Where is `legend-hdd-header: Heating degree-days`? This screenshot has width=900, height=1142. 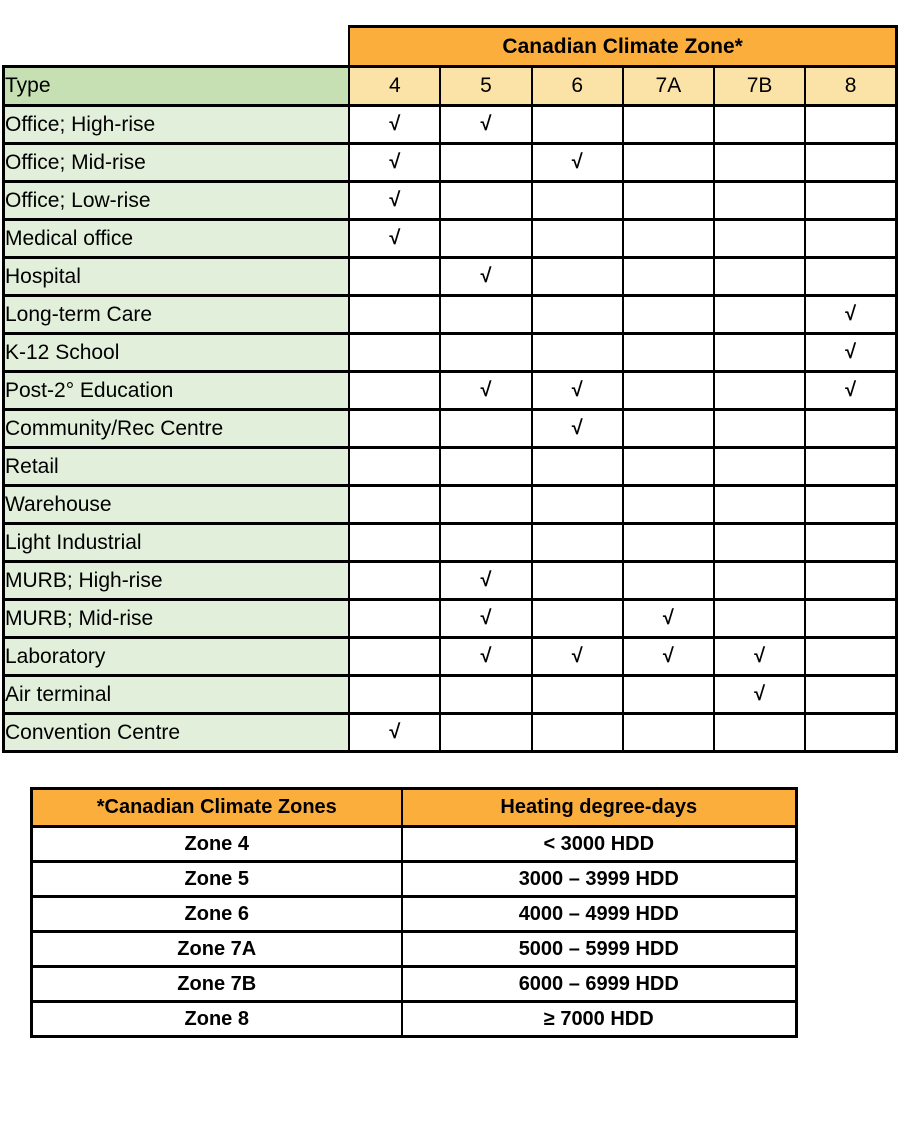 legend-hdd-header: Heating degree-days is located at coordinates (599, 807).